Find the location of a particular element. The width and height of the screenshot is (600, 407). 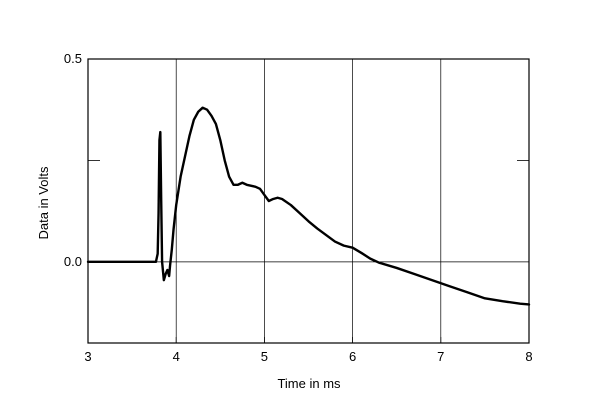

x-axis-label: Time in ms is located at coordinates (309, 383).